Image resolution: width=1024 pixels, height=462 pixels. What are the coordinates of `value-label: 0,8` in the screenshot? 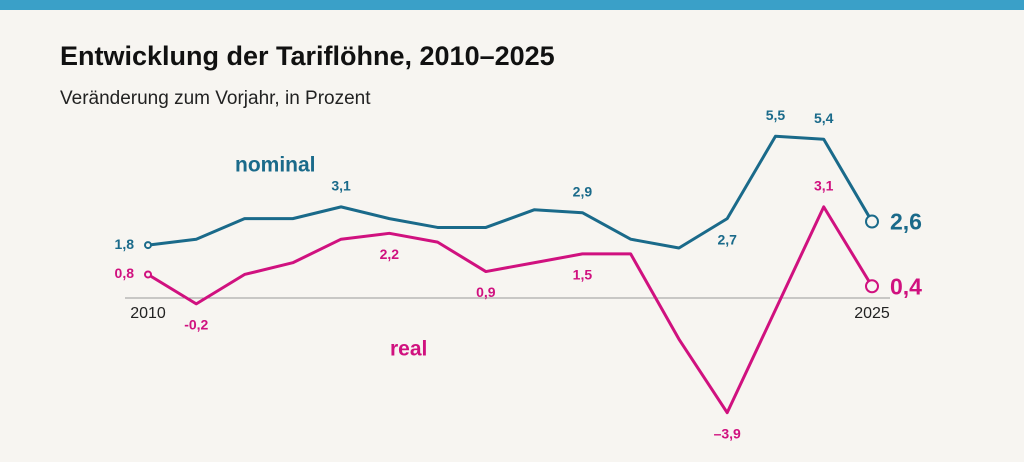 It's located at (125, 273).